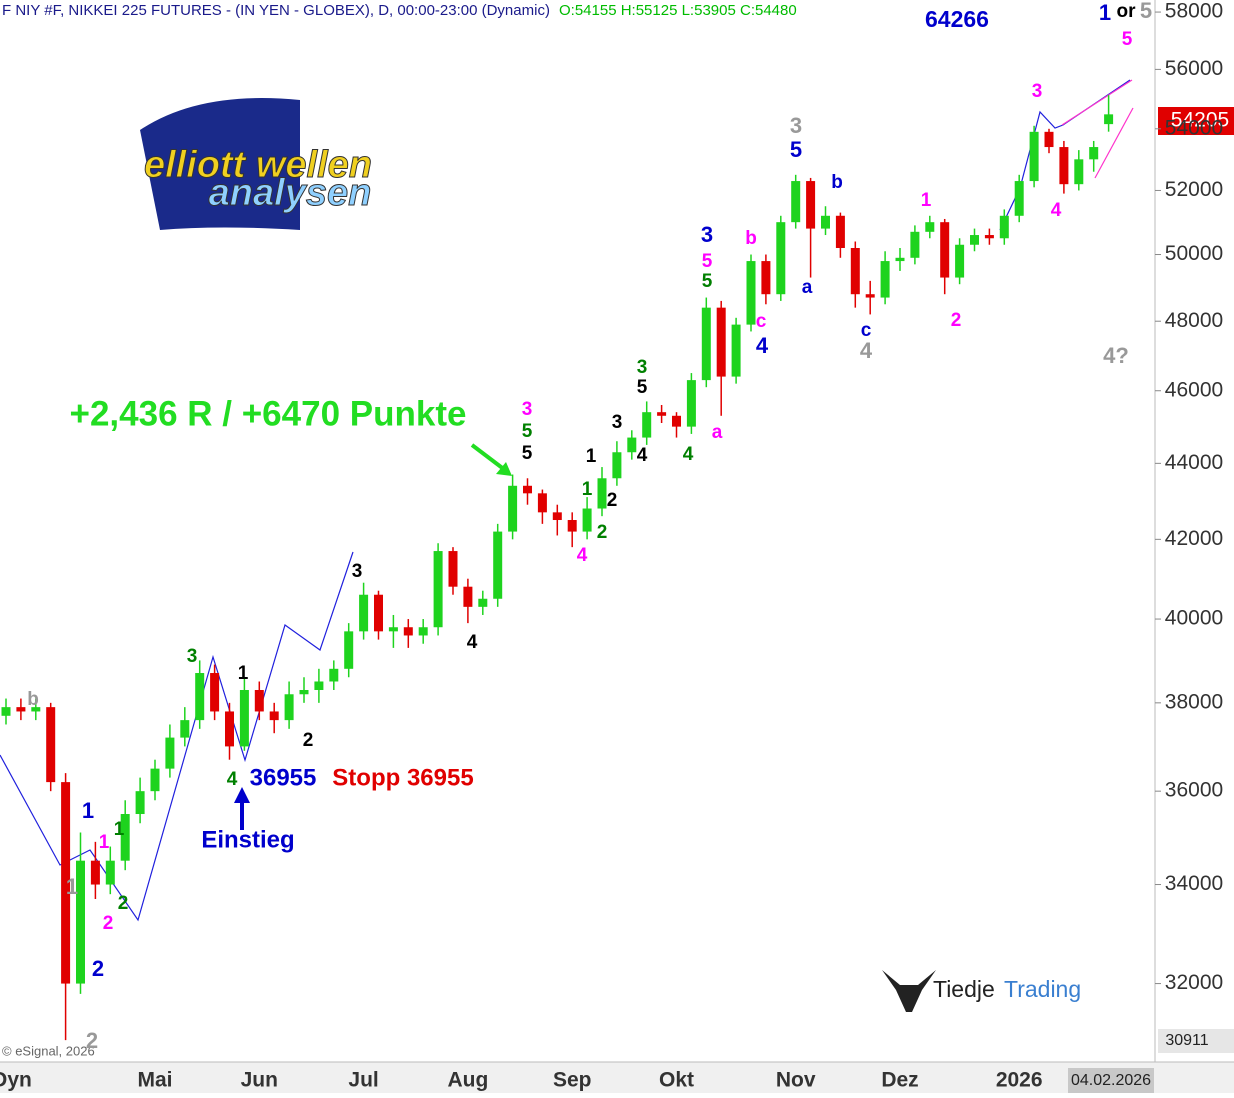 The height and width of the screenshot is (1098, 1234). What do you see at coordinates (1019, 1080) in the screenshot?
I see `x-tick-label: 2026` at bounding box center [1019, 1080].